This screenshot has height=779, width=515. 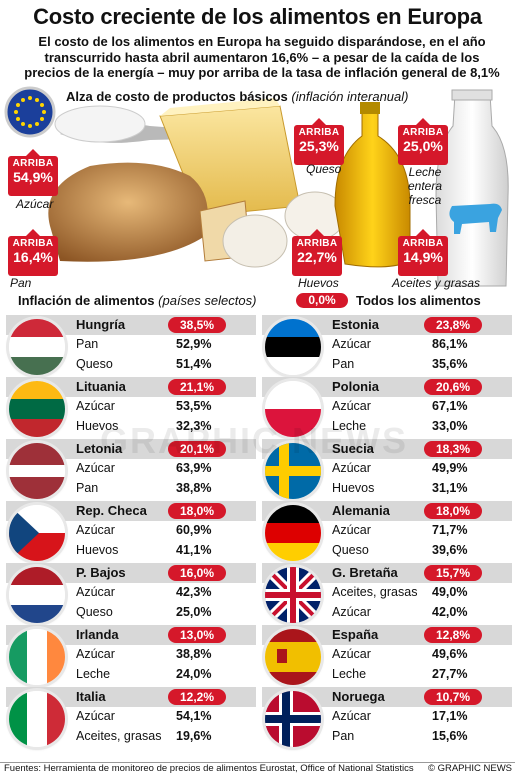 What do you see at coordinates (355, 386) in the screenshot?
I see `country-name: Polonia` at bounding box center [355, 386].